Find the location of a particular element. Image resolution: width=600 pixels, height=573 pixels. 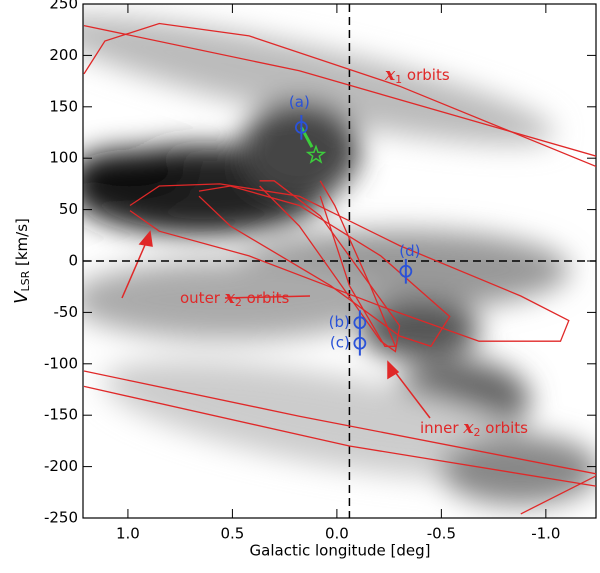

x-tick-label: -0.5 is located at coordinates (441, 534).